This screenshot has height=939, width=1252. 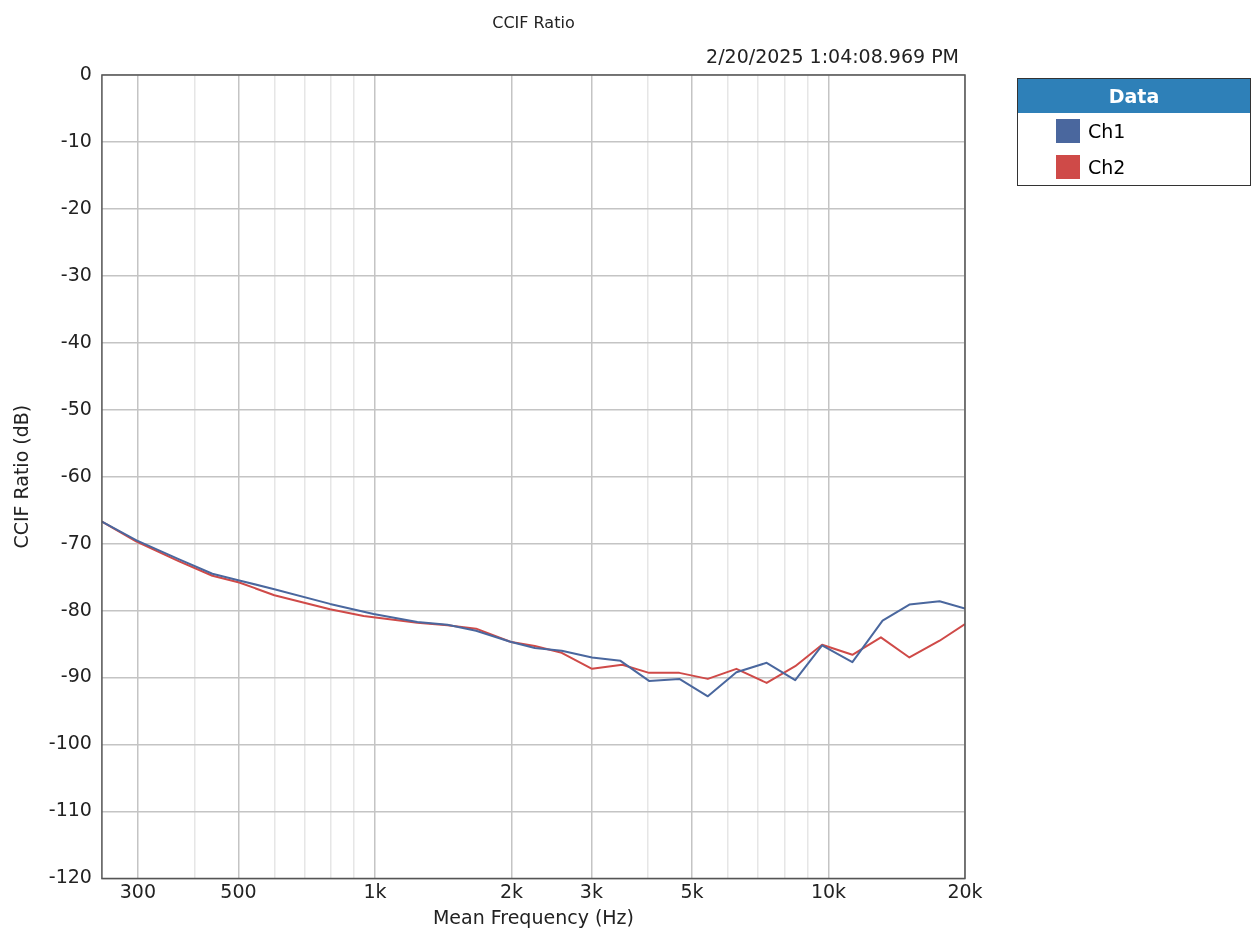 What do you see at coordinates (76, 340) in the screenshot?
I see `y-tick-label: -40` at bounding box center [76, 340].